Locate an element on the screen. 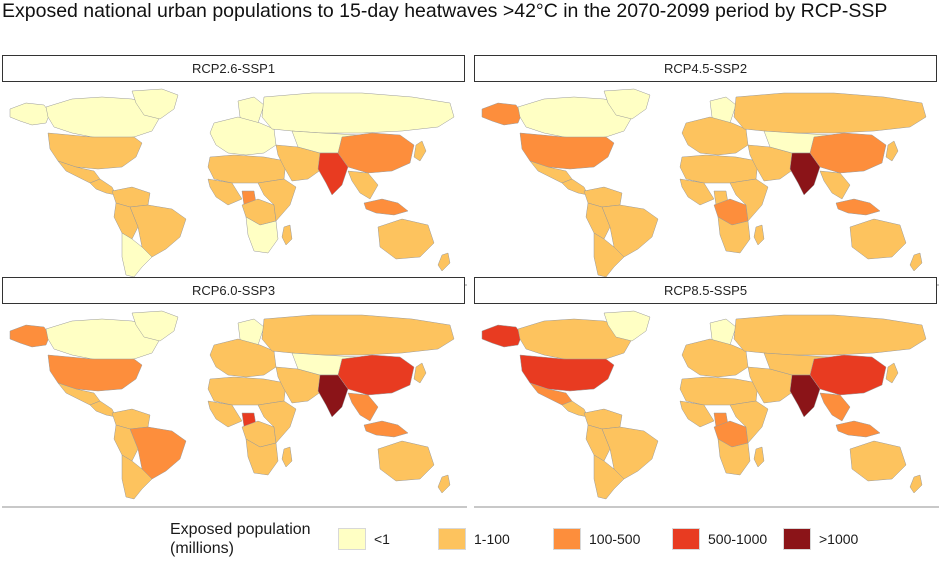  panel-title: RCP4.5-SSP2 is located at coordinates (705, 68).